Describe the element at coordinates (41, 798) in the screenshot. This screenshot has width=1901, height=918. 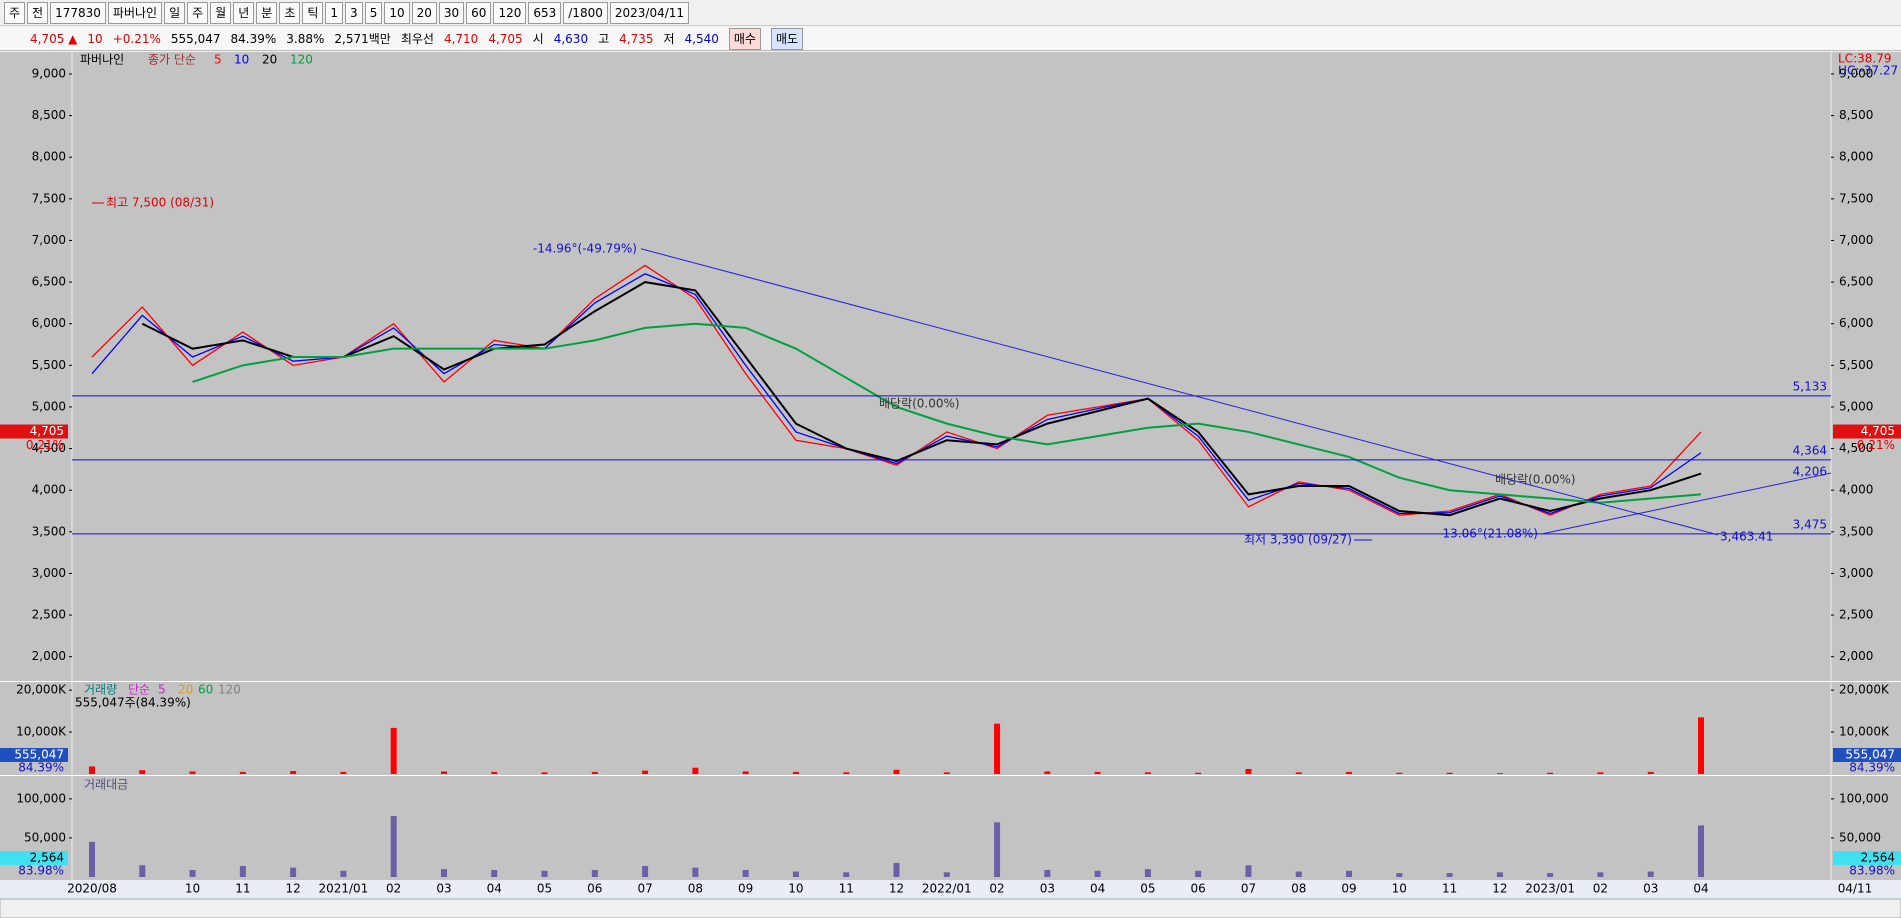
I see `y-tick-label: 100,000` at that location.